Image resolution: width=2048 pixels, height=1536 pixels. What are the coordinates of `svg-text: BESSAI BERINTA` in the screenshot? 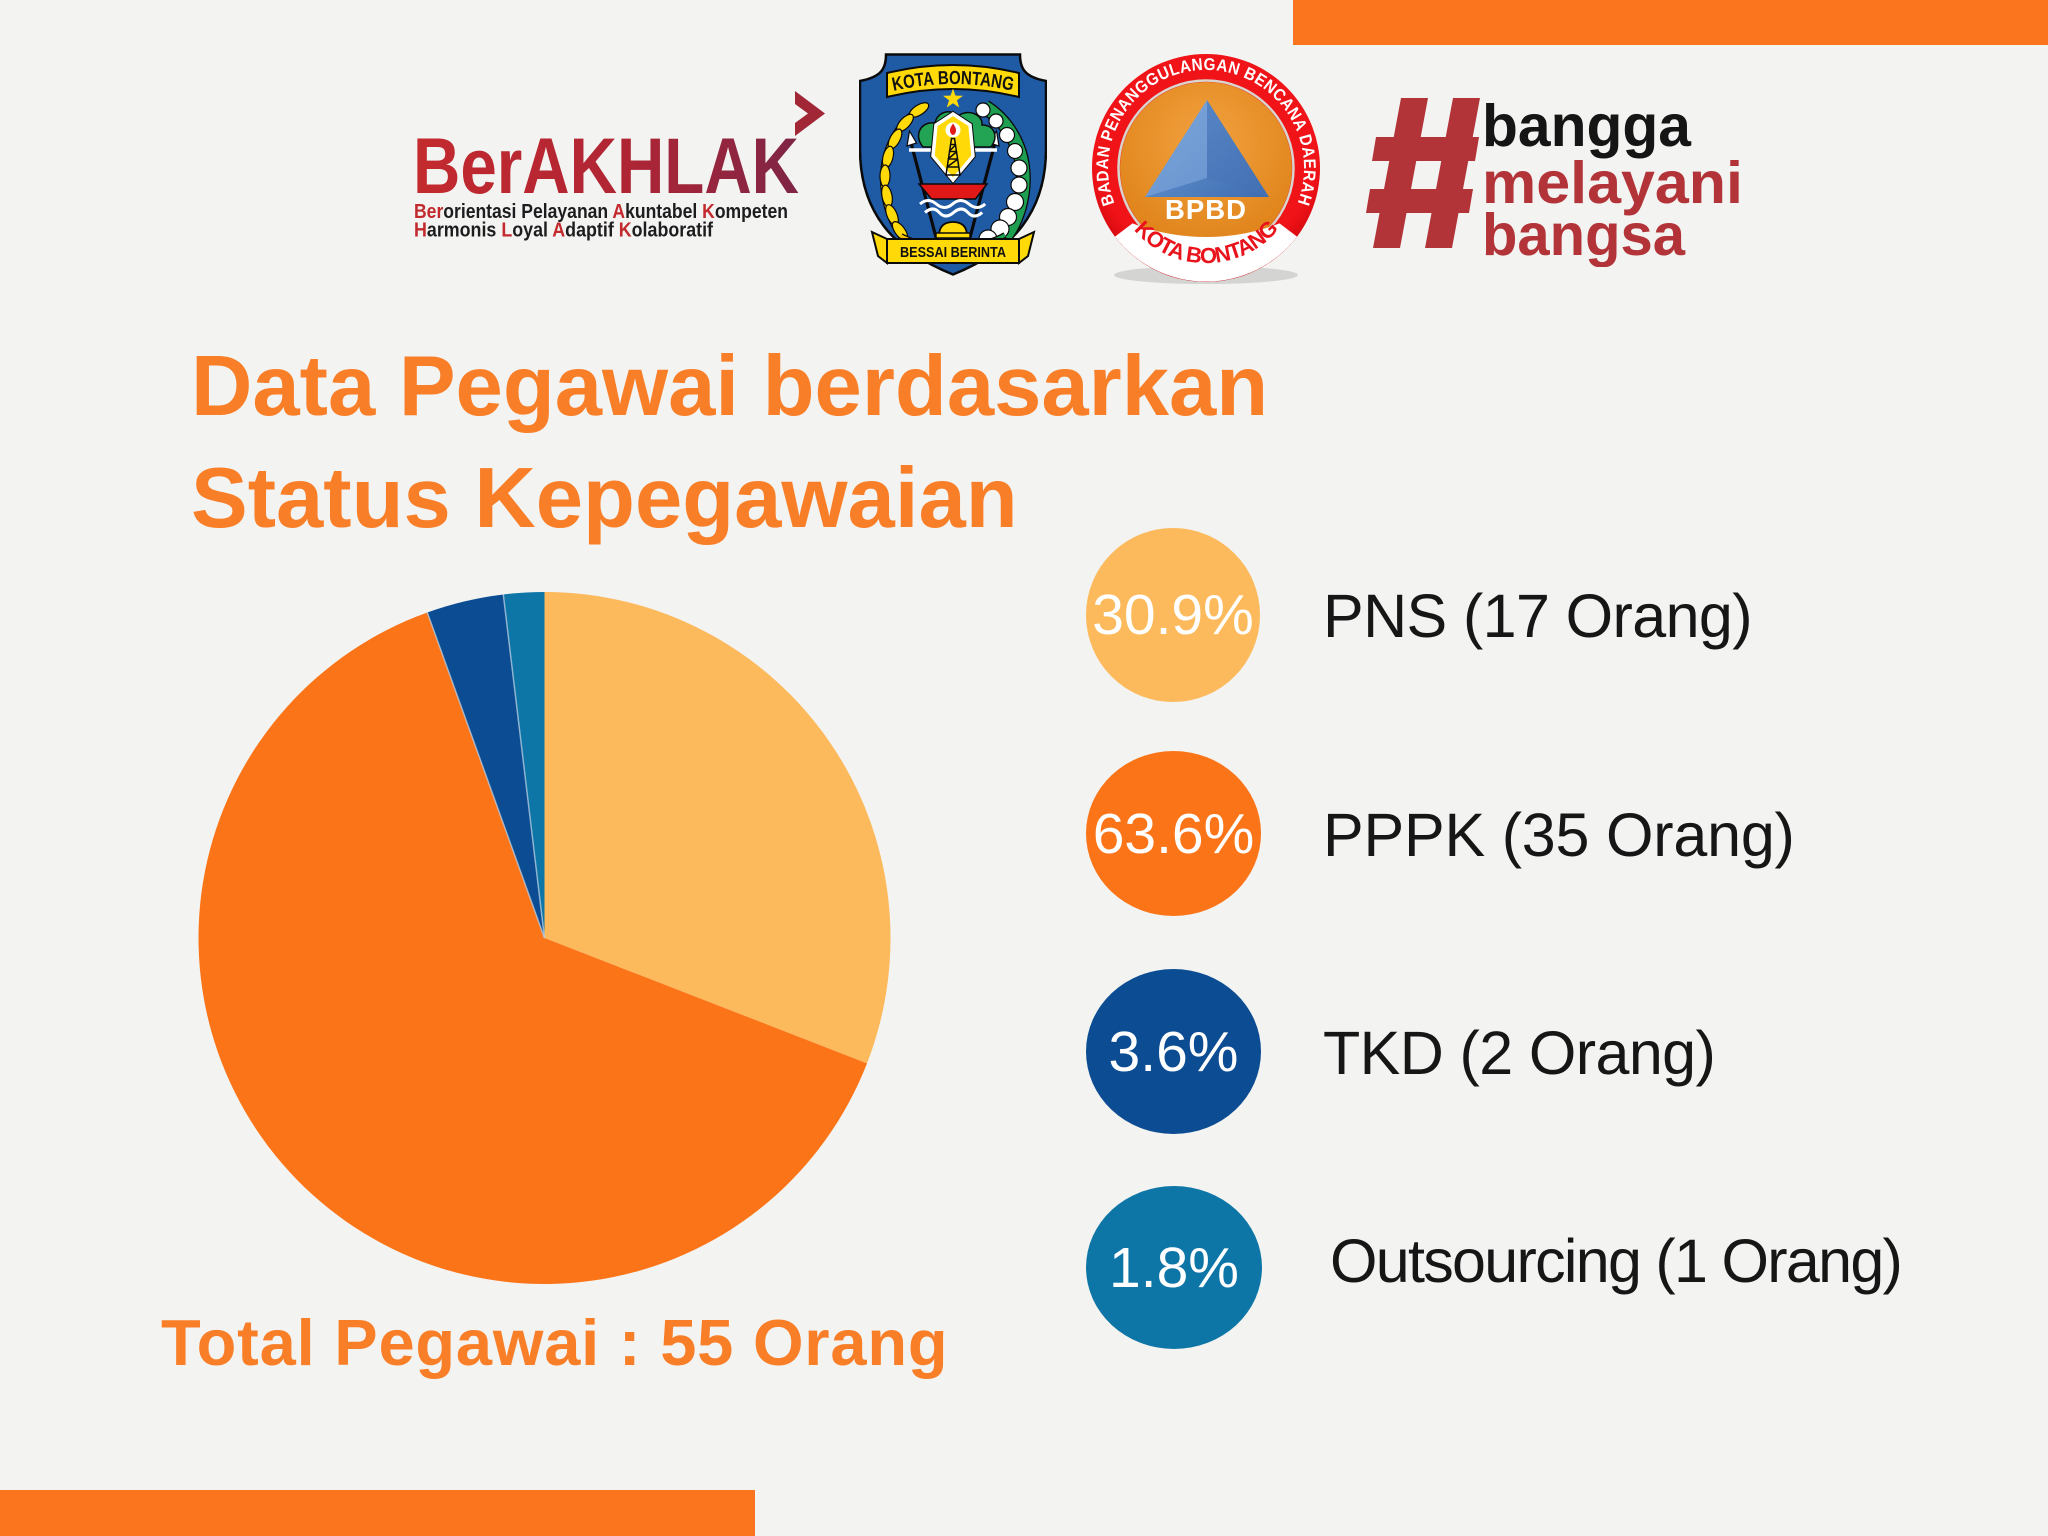 It's located at (953, 252).